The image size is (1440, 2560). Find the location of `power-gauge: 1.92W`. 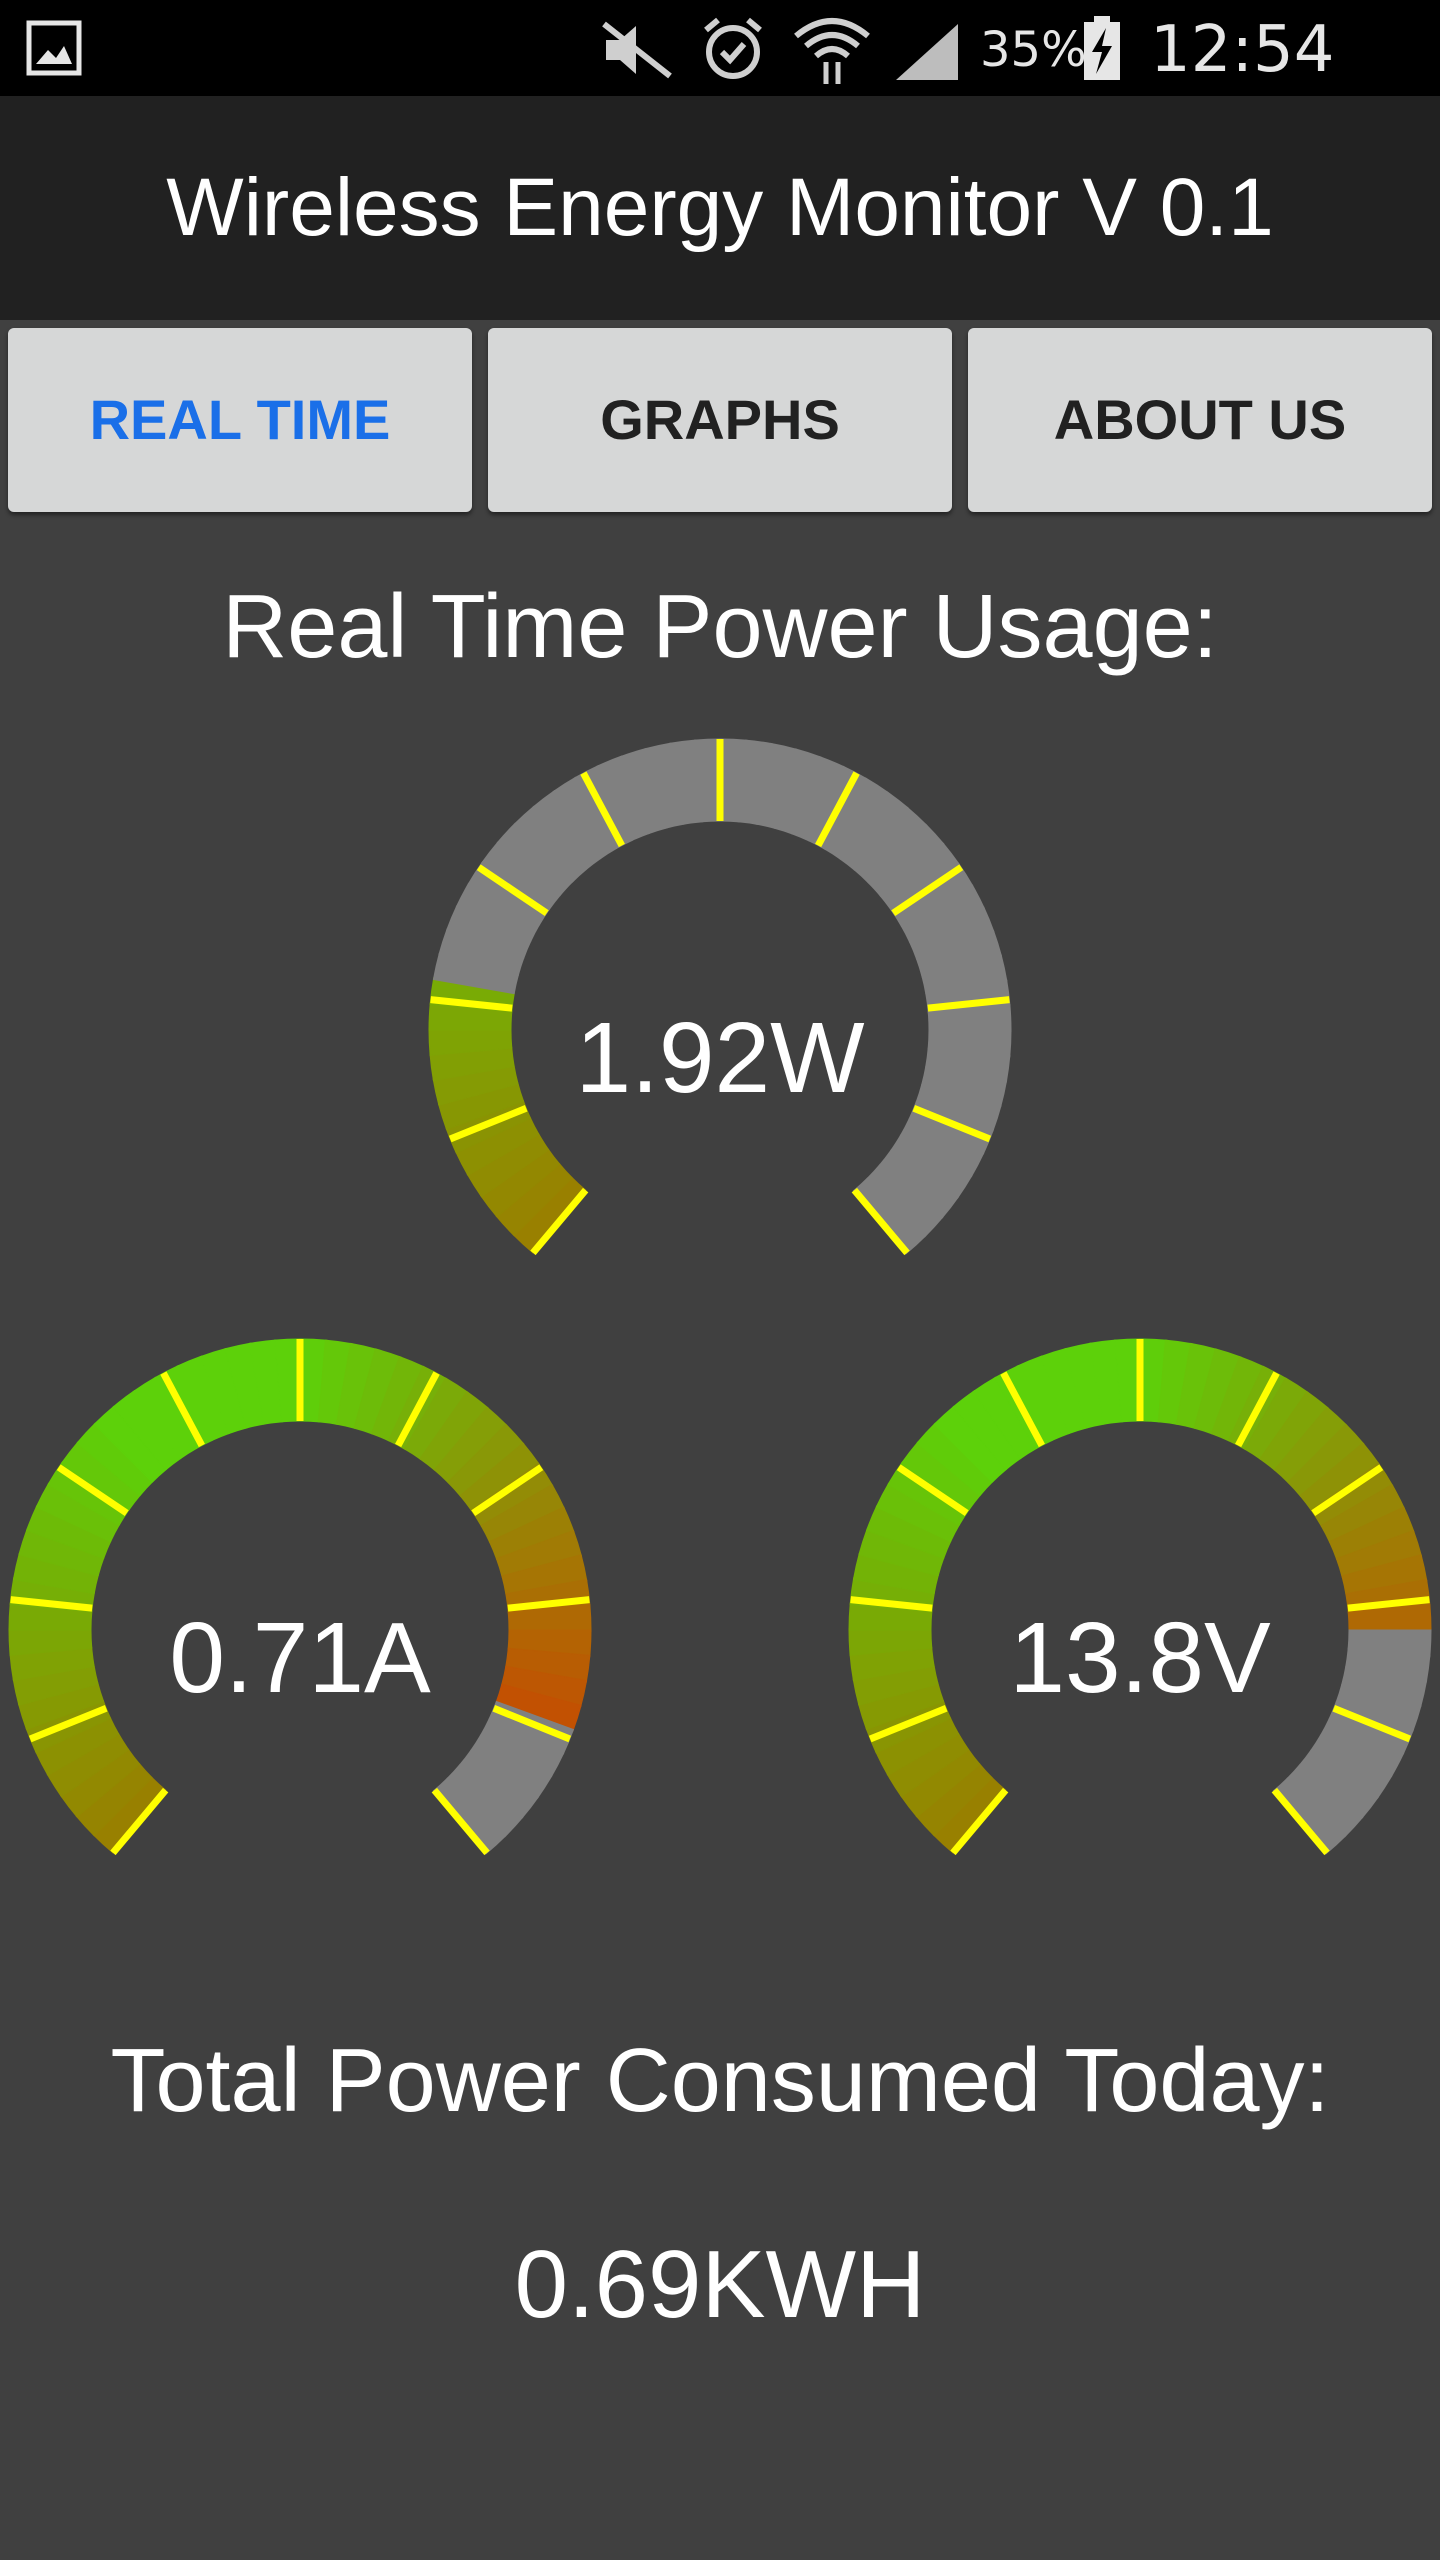

power-gauge: 1.92W is located at coordinates (720, 997).